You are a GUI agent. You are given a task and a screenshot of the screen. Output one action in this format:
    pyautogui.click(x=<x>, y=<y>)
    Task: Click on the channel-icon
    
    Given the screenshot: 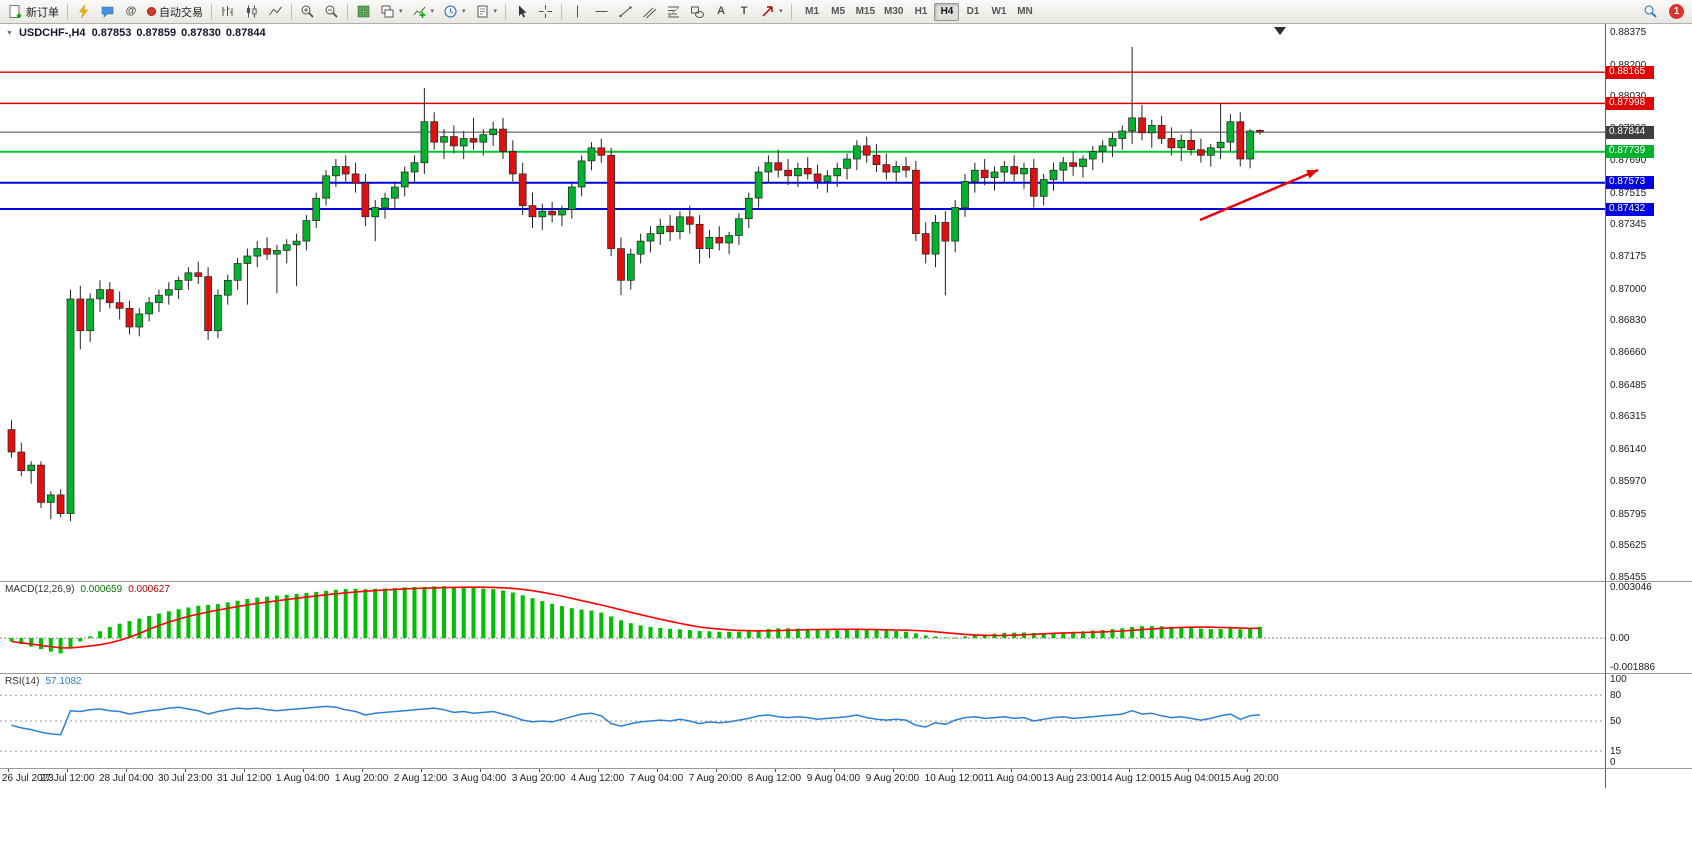 What is the action you would take?
    pyautogui.click(x=649, y=11)
    